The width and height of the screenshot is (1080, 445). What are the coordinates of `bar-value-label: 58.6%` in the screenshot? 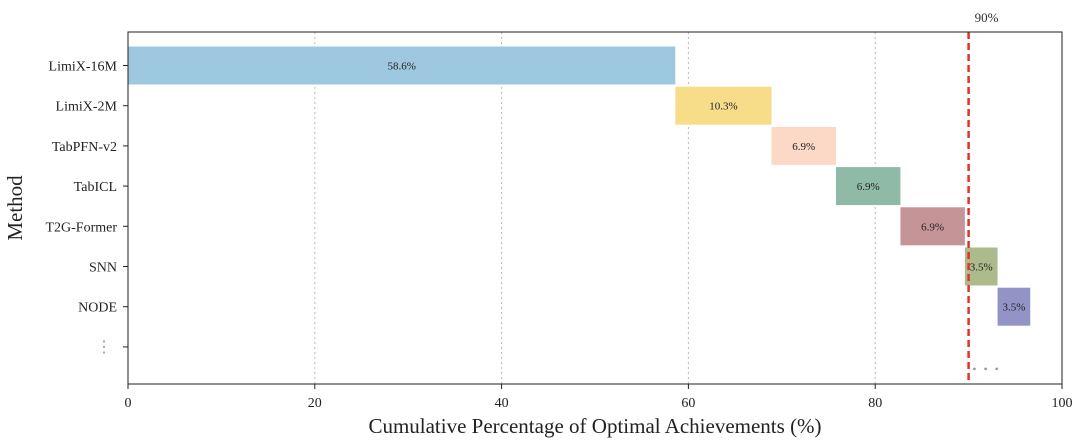 It's located at (401, 67).